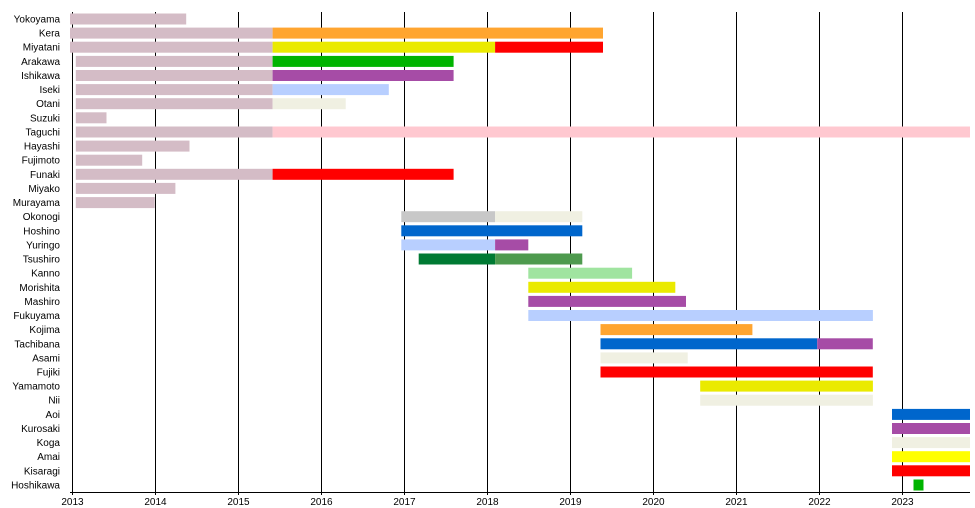  I want to click on row-label-amai: Amai, so click(48, 457).